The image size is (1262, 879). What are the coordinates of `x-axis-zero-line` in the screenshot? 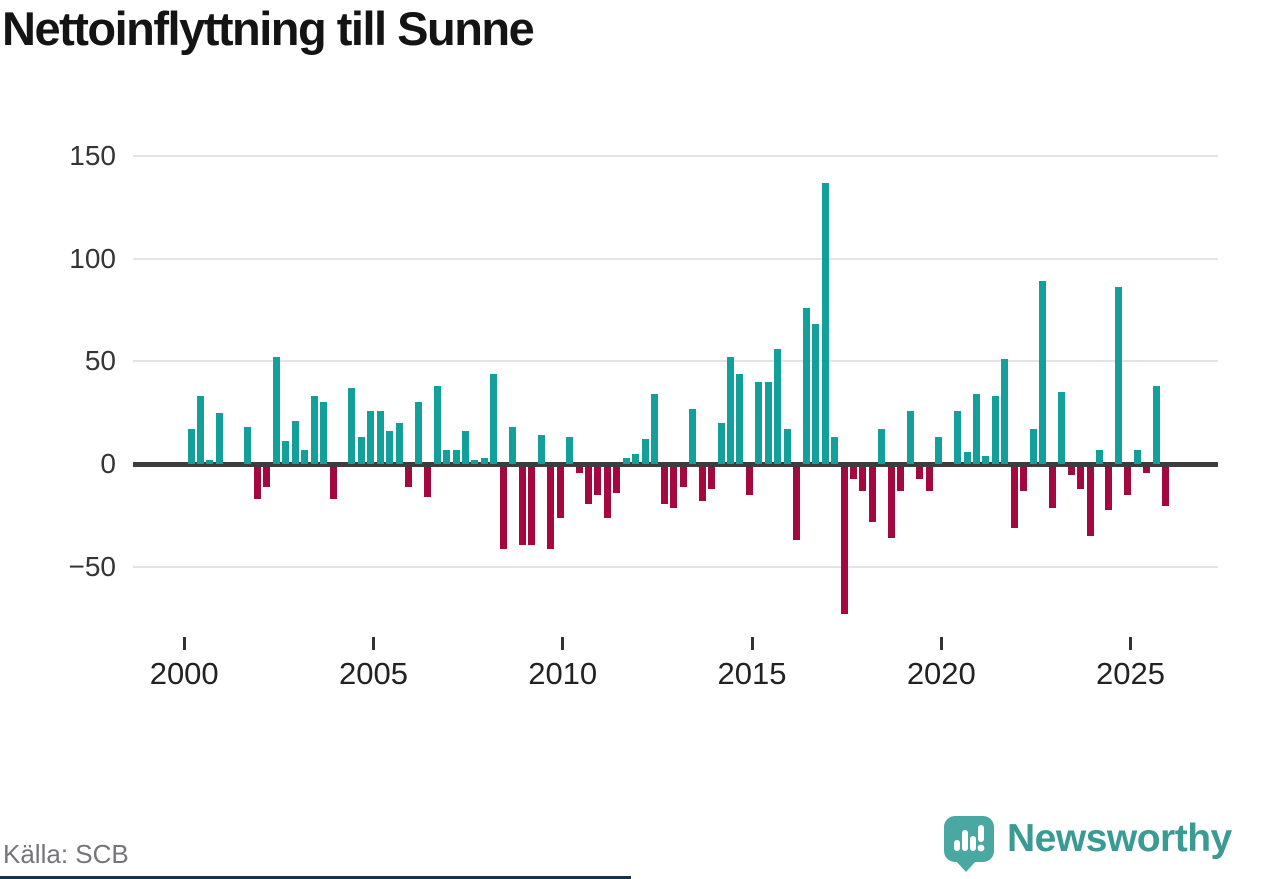 It's located at (675, 464).